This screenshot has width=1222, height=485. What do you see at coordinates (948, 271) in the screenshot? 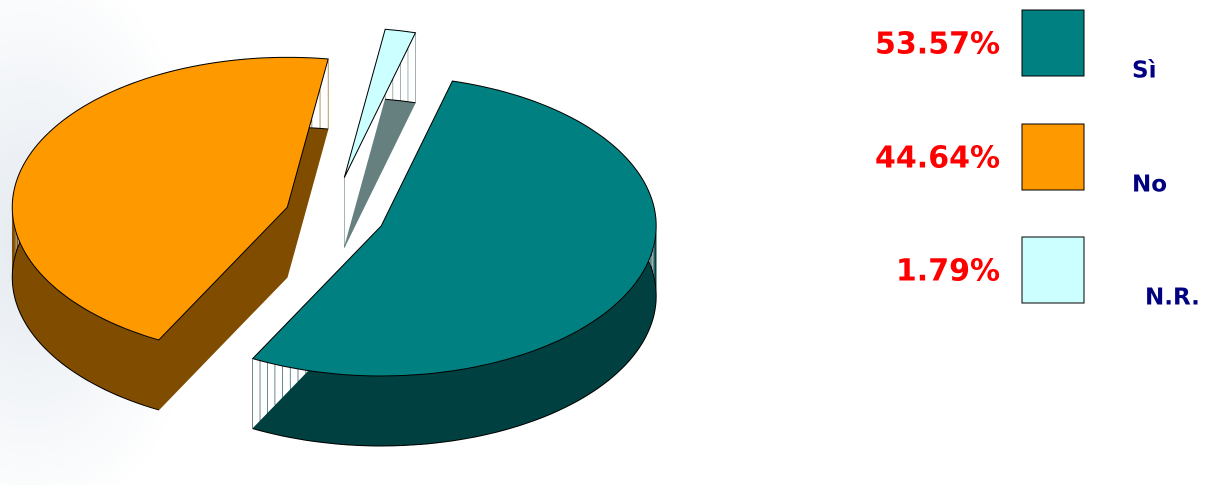
I see `value-label: 1.79%` at bounding box center [948, 271].